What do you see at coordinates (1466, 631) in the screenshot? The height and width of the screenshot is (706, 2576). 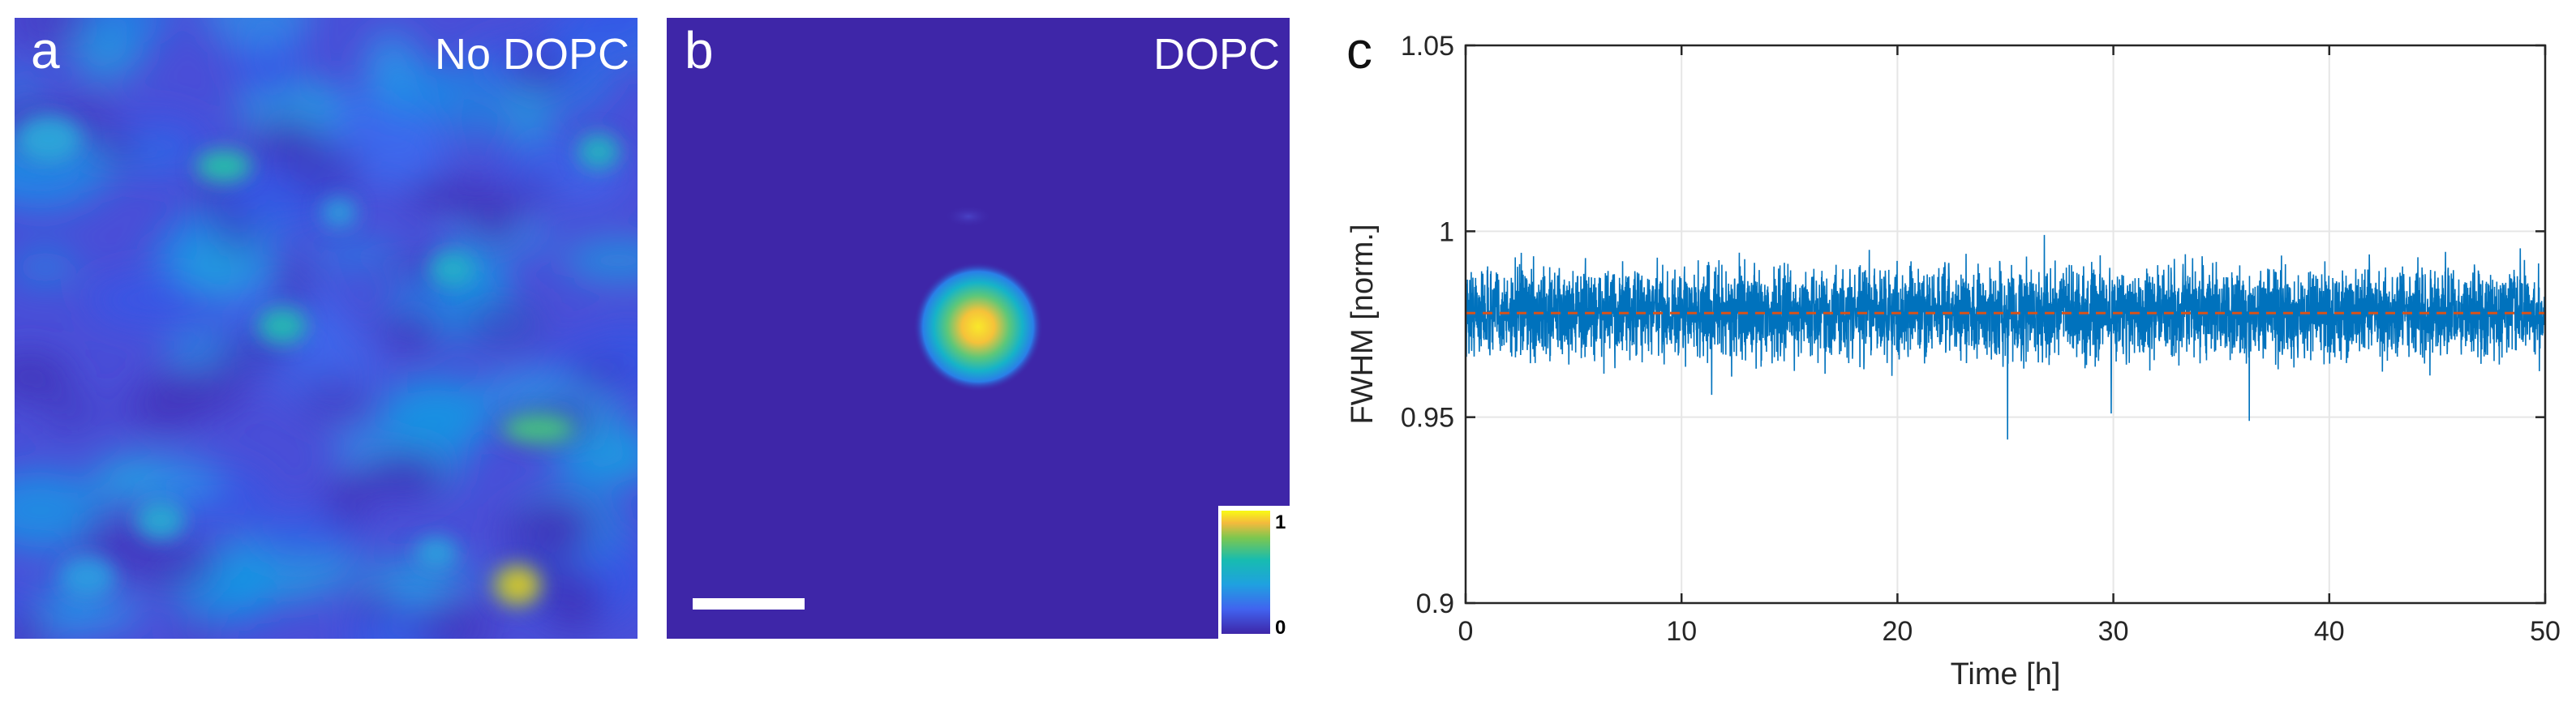 I see `x-tick-label: 0` at bounding box center [1466, 631].